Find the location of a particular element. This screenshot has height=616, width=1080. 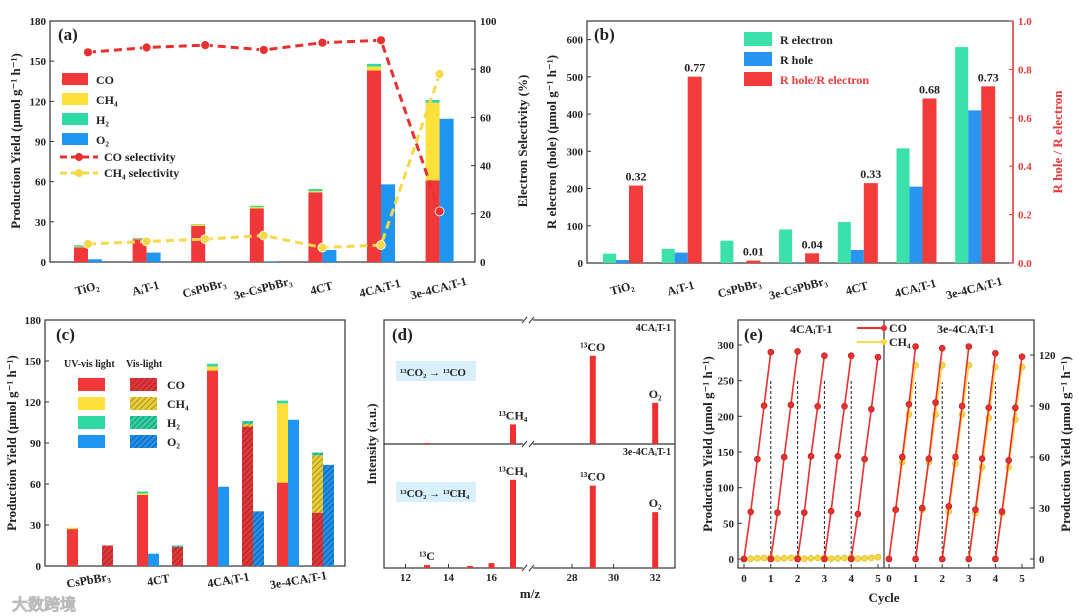

legend-label: CO selectivity is located at coordinates (140, 157).